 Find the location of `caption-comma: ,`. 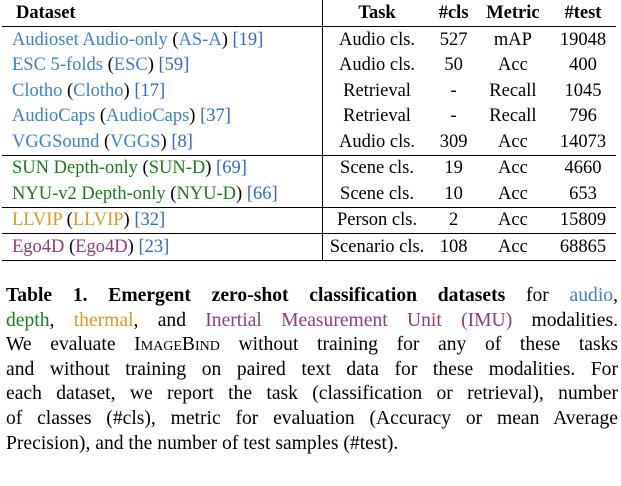

caption-comma: , is located at coordinates (615, 295).